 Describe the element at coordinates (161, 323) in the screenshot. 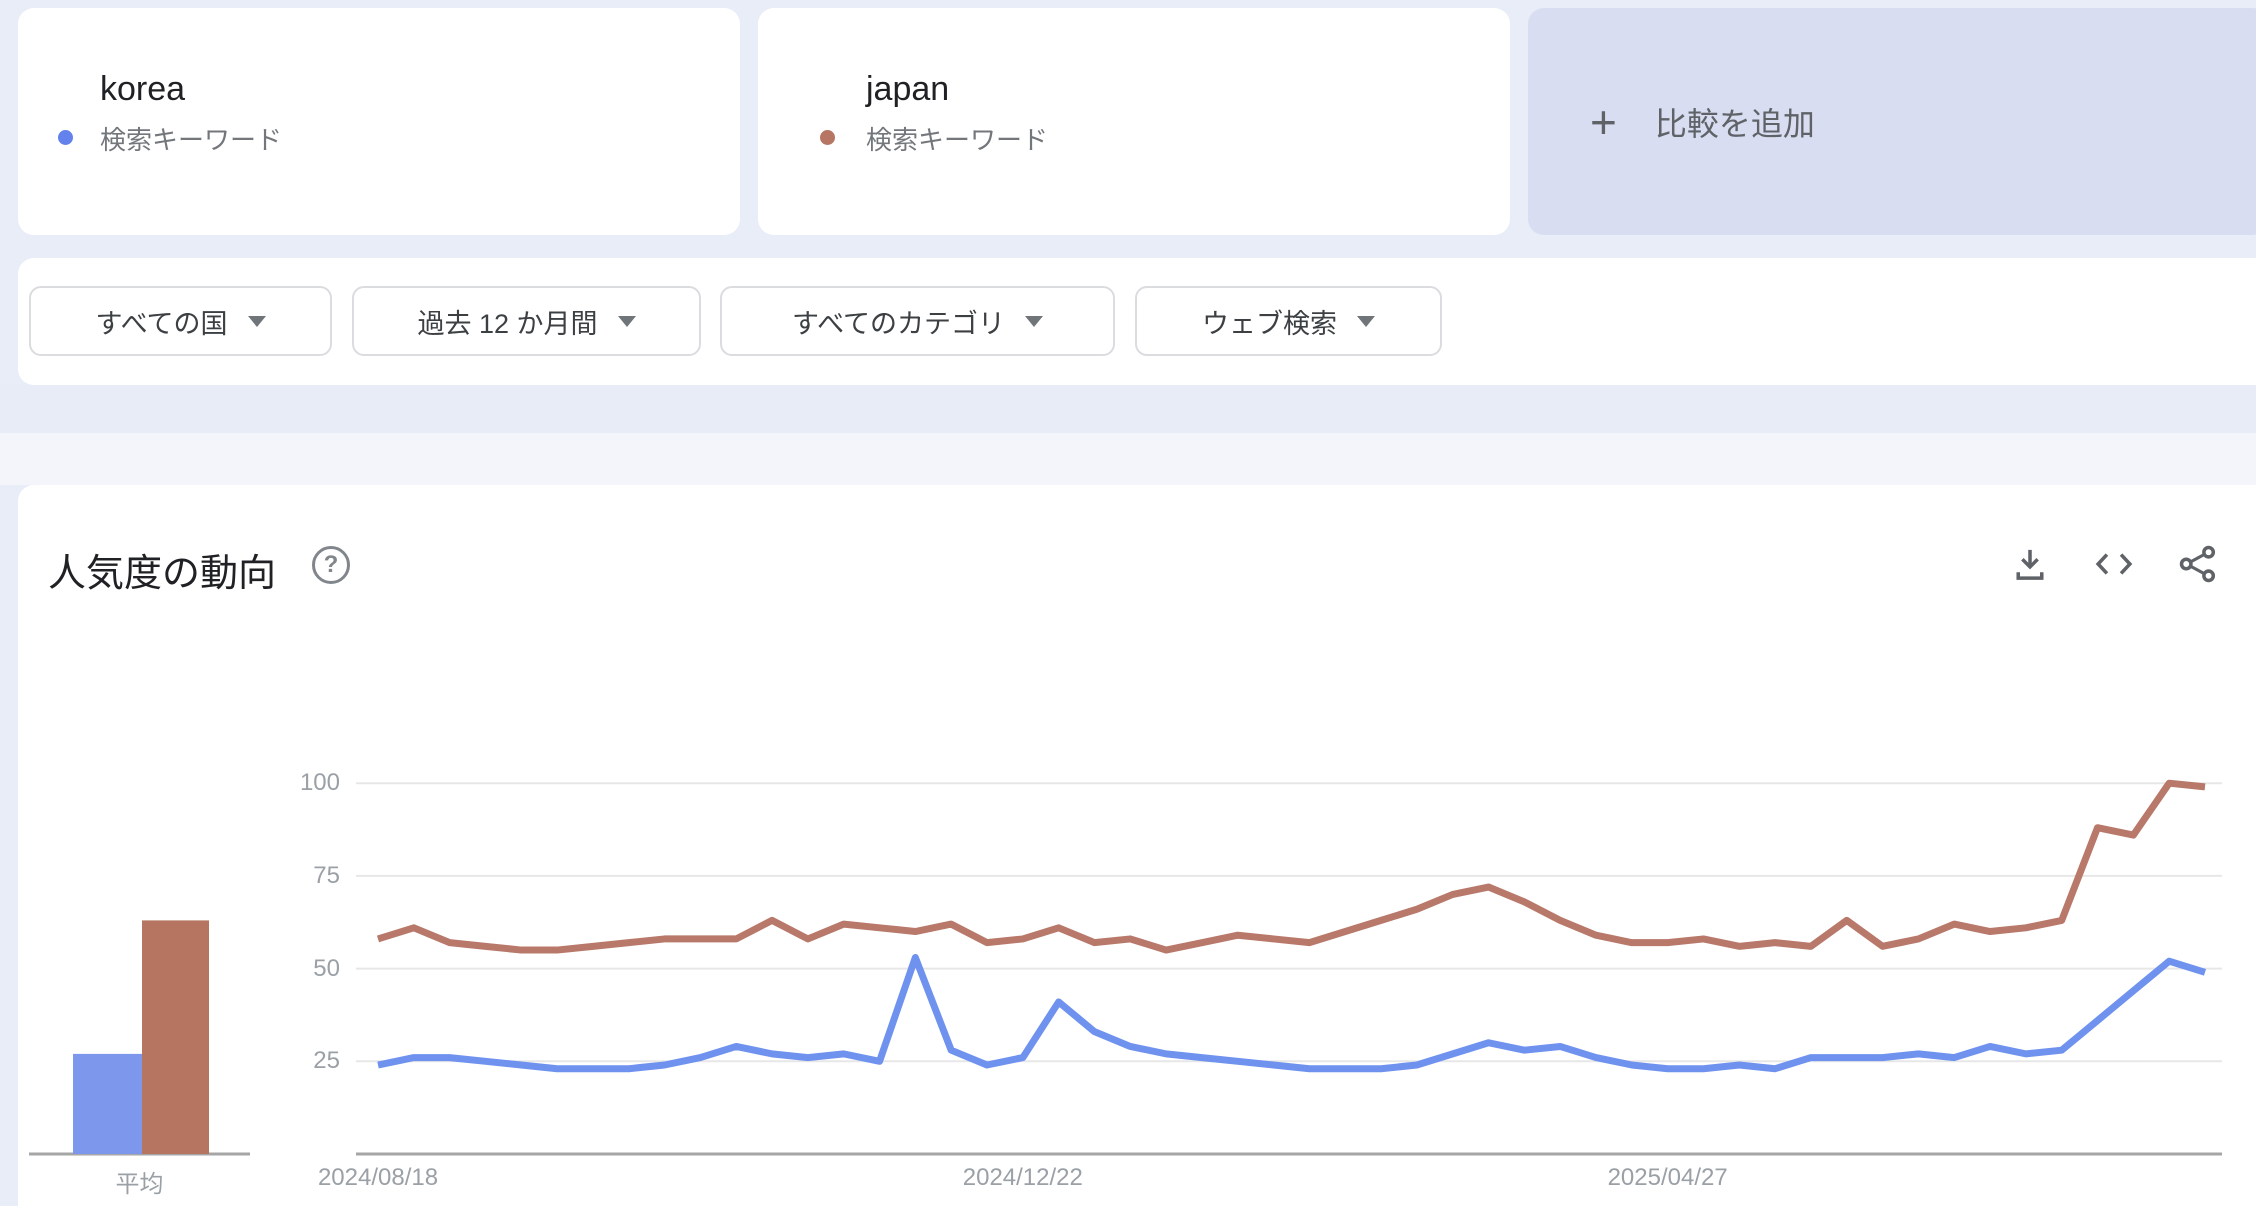

I see `filter-region-label: すべての国` at that location.